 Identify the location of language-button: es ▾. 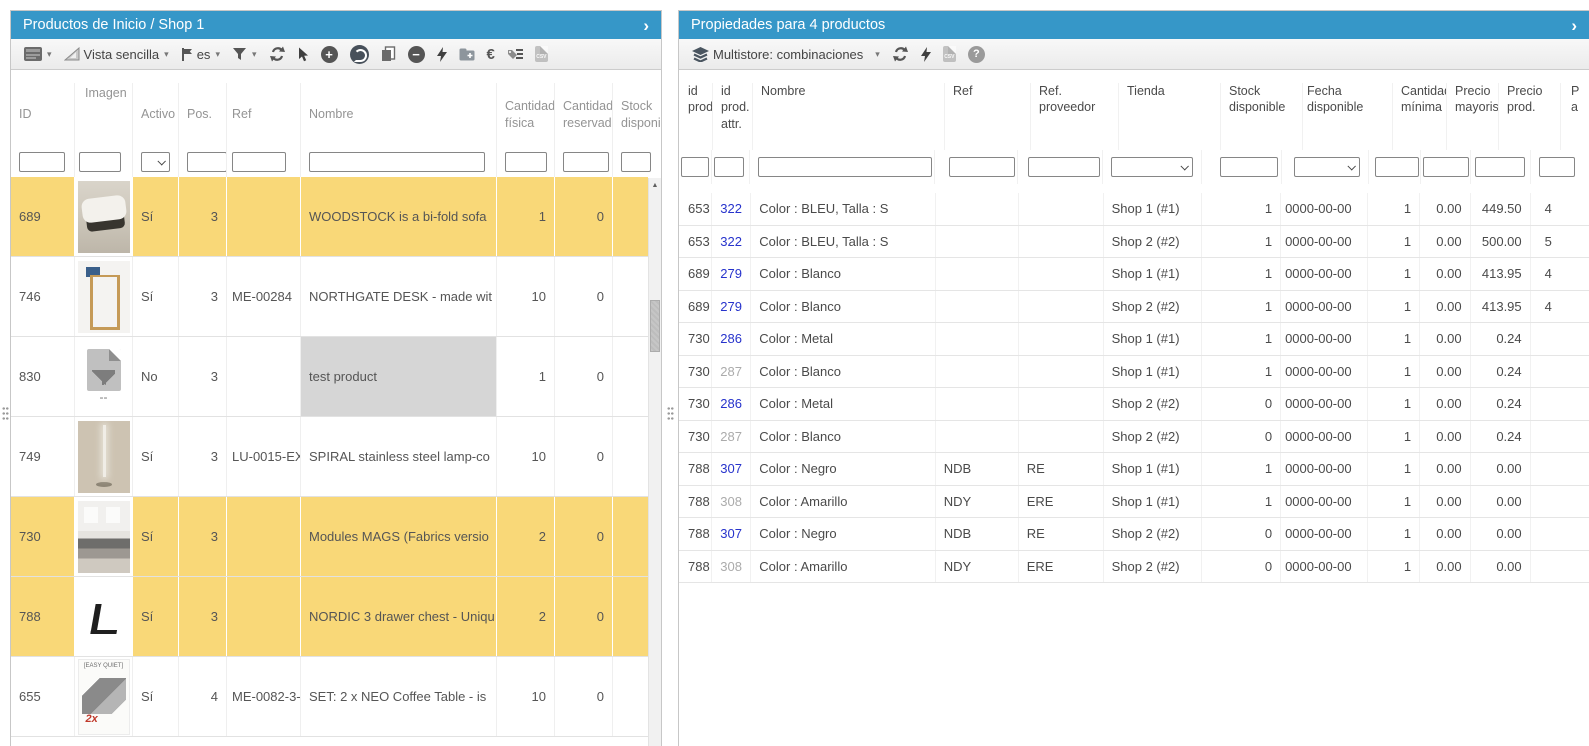
(200, 54).